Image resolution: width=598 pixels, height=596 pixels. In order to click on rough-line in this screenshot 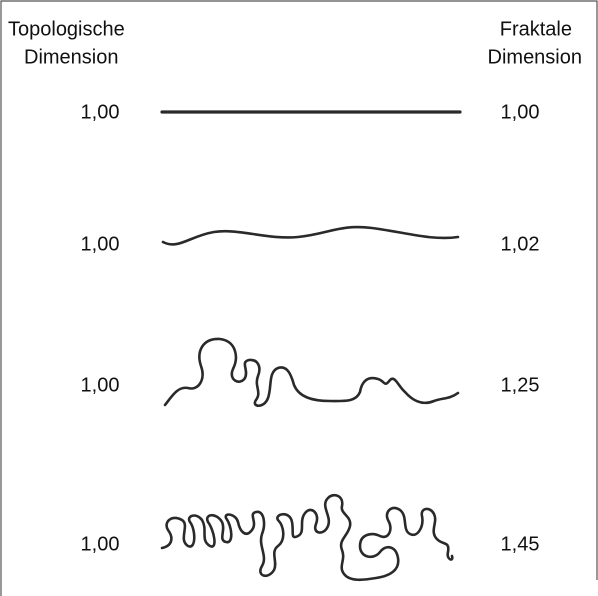, I will do `click(311, 372)`.